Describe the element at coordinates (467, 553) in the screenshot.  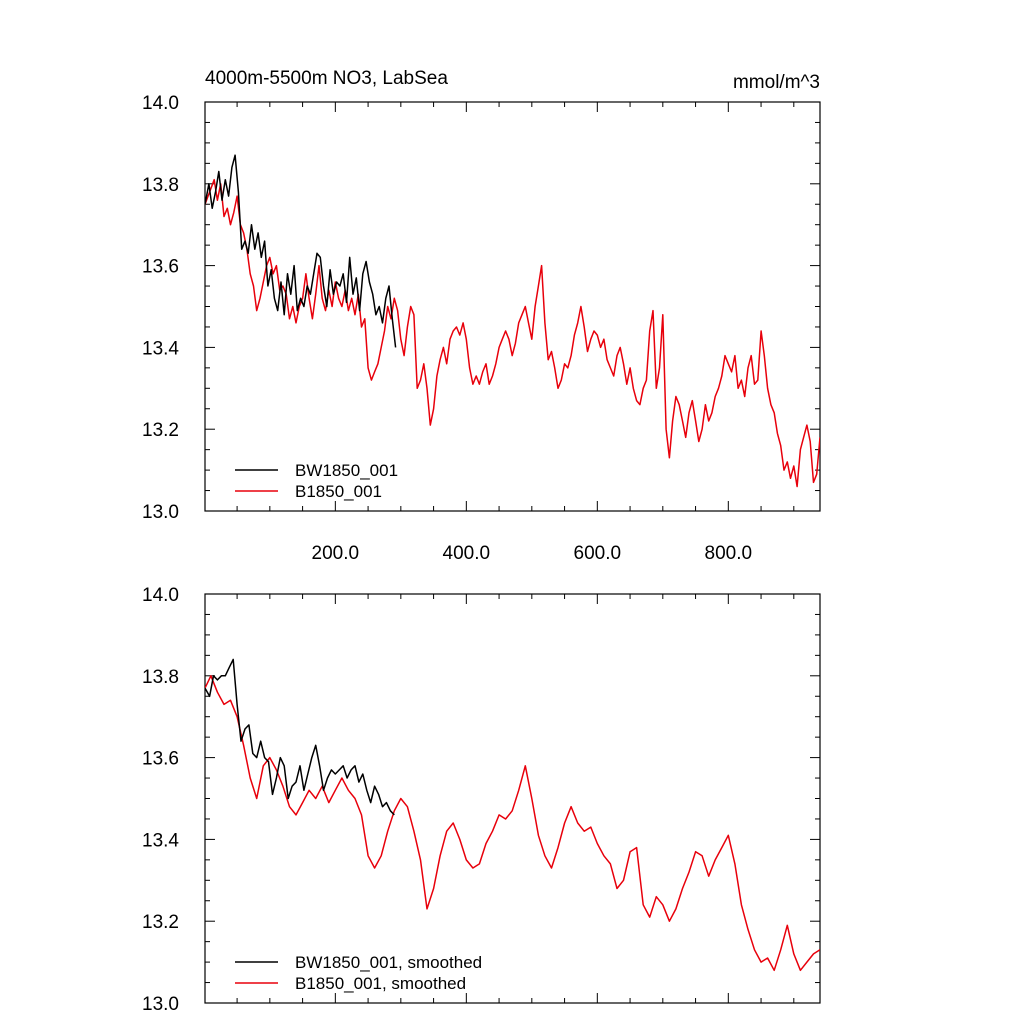
I see `x-tick-label: 400.0` at that location.